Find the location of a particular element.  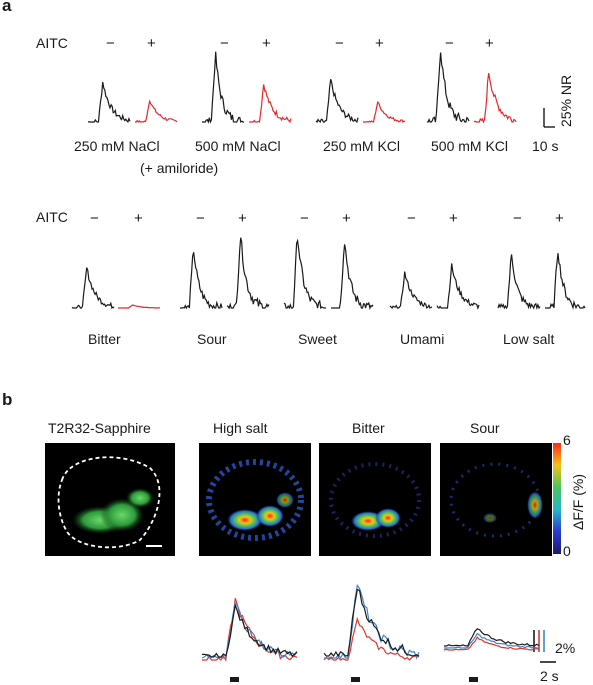

trace-highsalt-blue is located at coordinates (249, 630).